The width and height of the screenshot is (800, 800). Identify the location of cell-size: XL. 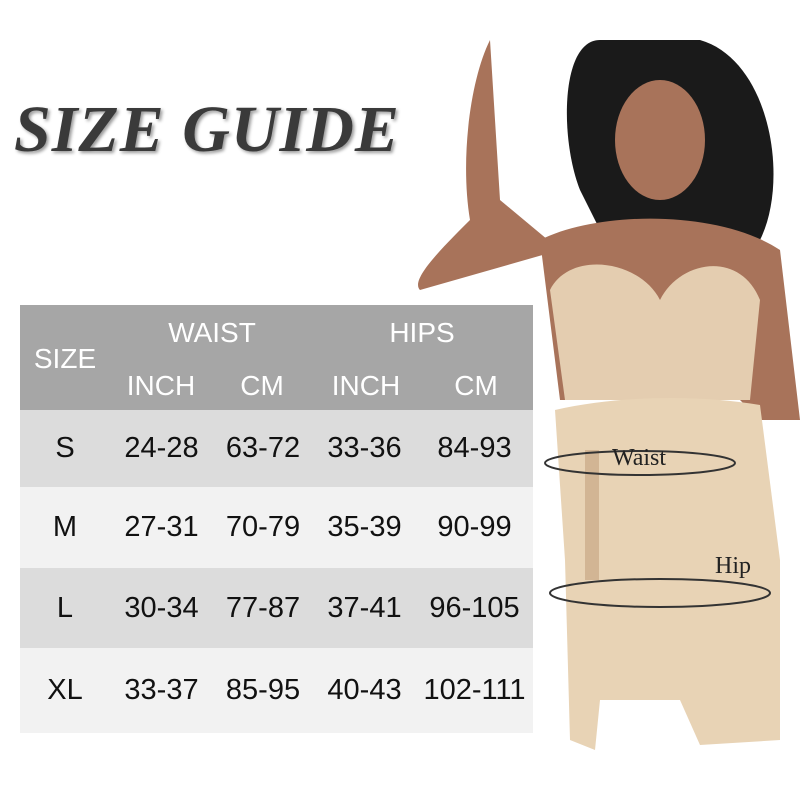
(65, 690).